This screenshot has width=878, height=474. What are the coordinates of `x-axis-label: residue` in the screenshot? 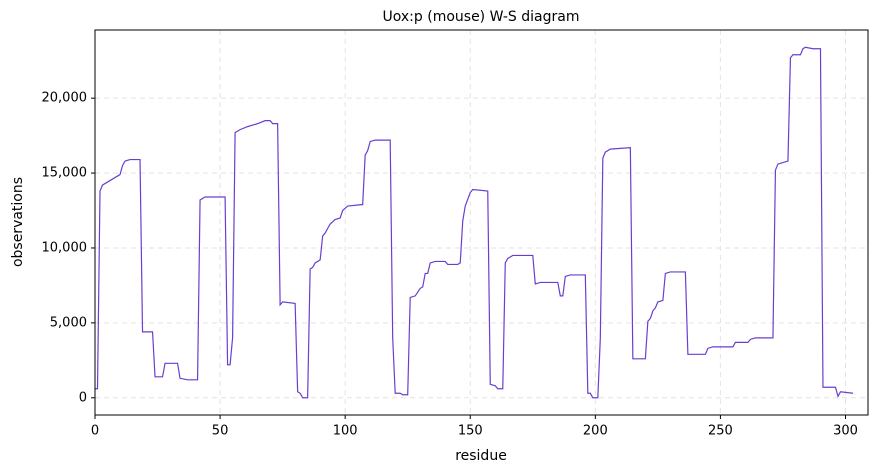 It's located at (481, 456).